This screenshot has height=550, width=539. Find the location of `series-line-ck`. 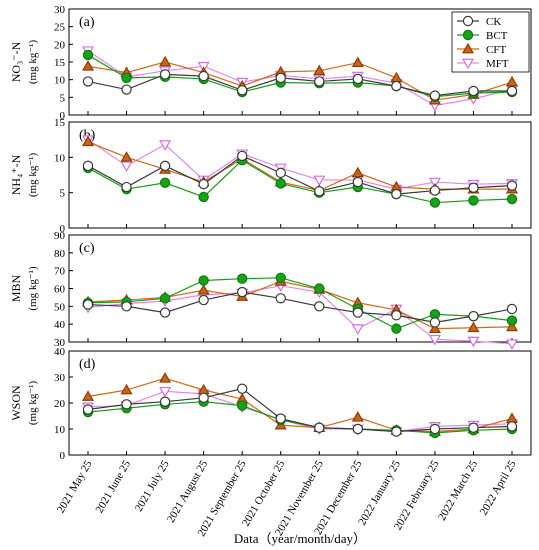

series-line-ck is located at coordinates (299, 85).